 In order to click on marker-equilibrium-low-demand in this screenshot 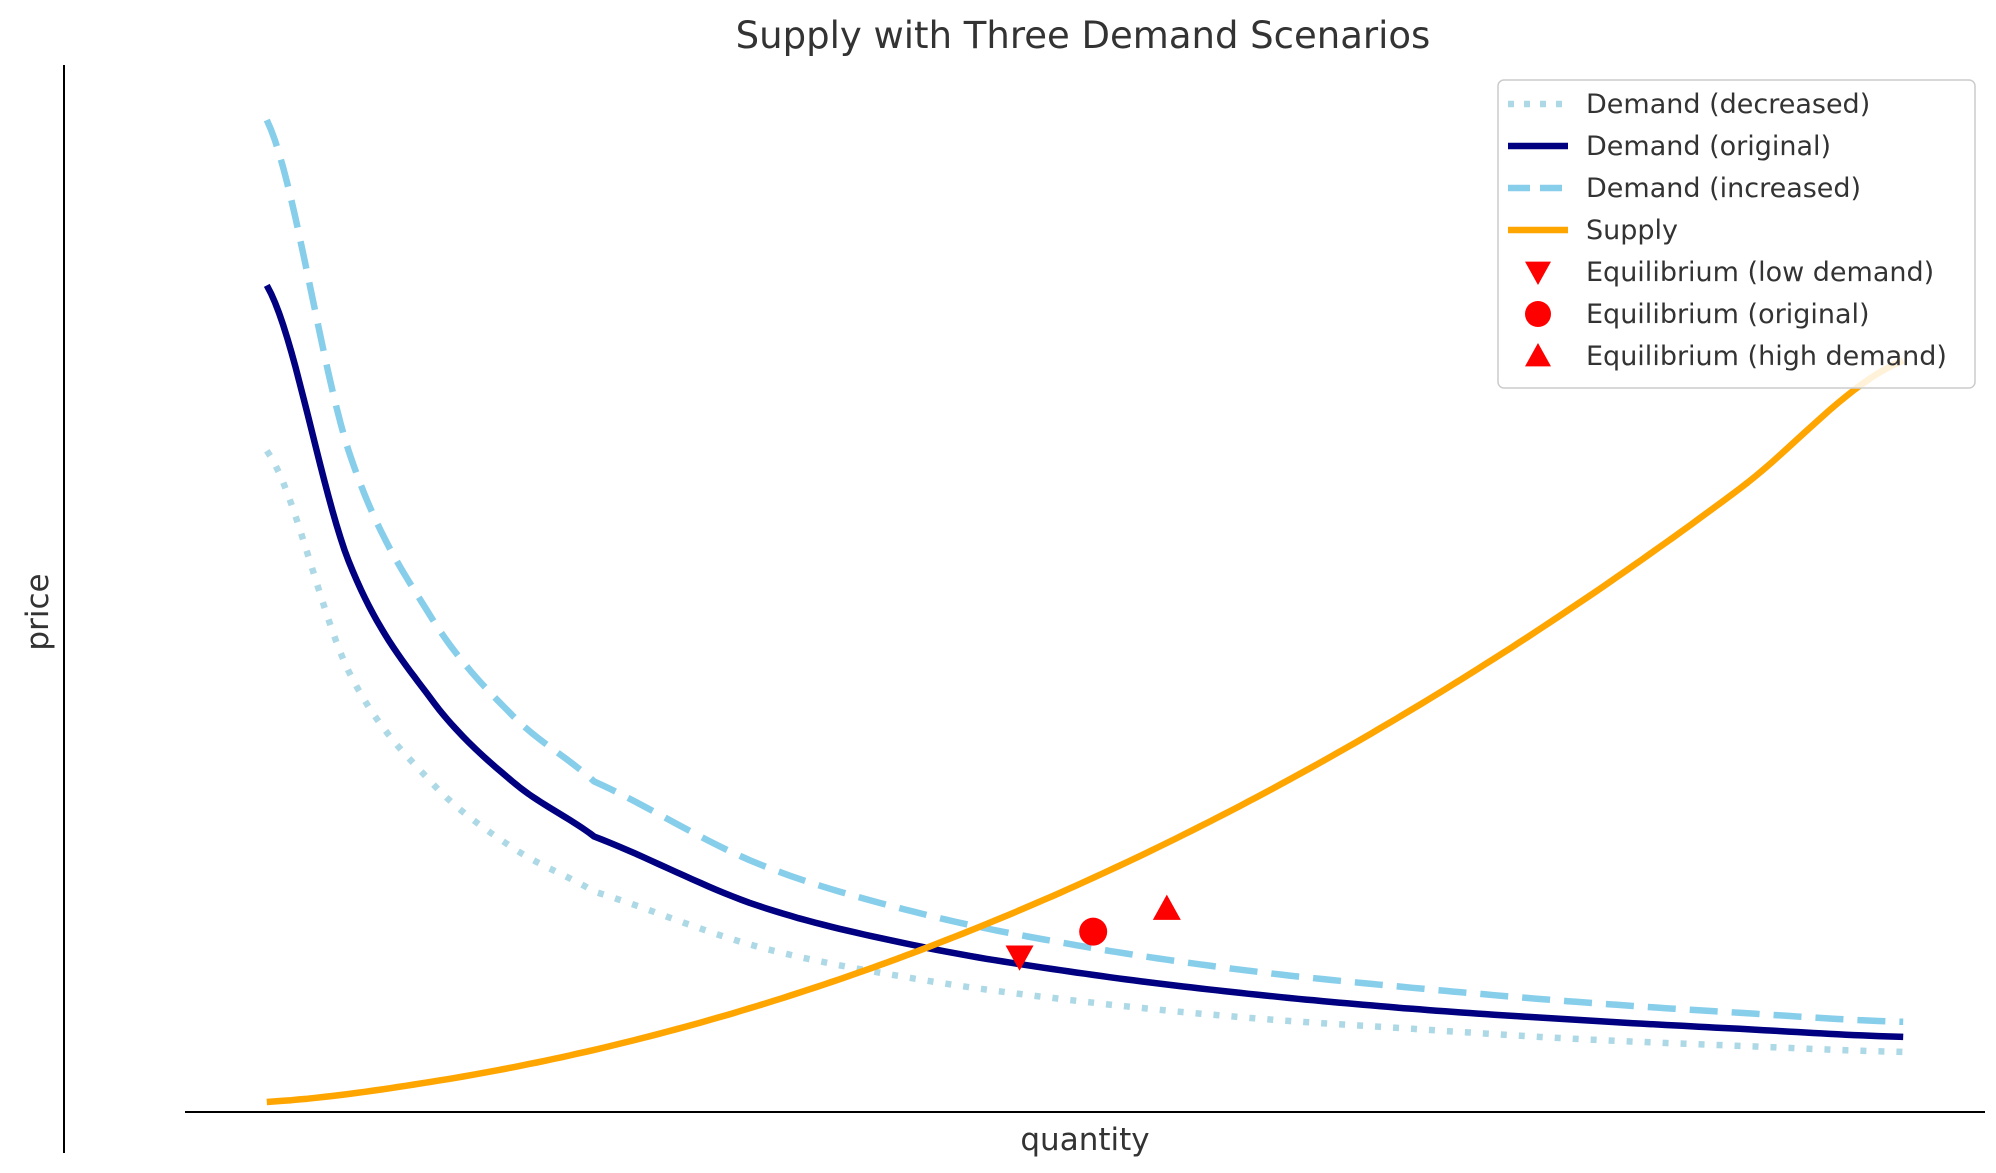, I will do `click(1019, 958)`.